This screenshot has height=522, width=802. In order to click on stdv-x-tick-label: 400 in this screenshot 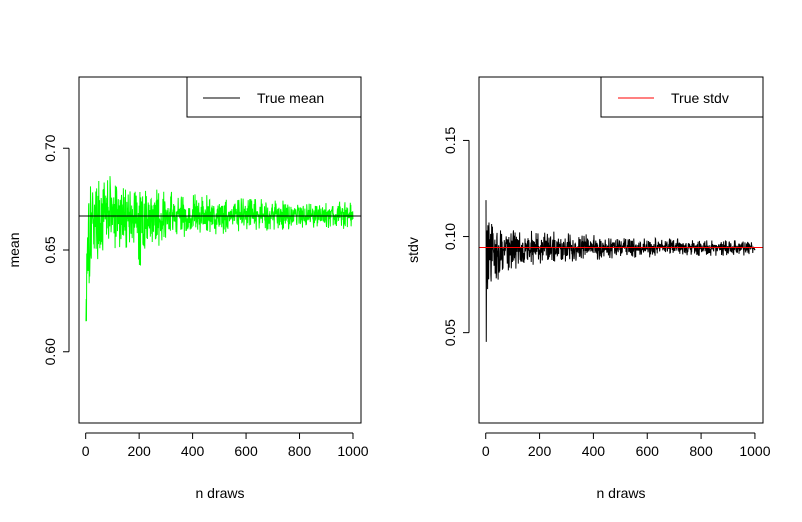, I will do `click(594, 451)`.